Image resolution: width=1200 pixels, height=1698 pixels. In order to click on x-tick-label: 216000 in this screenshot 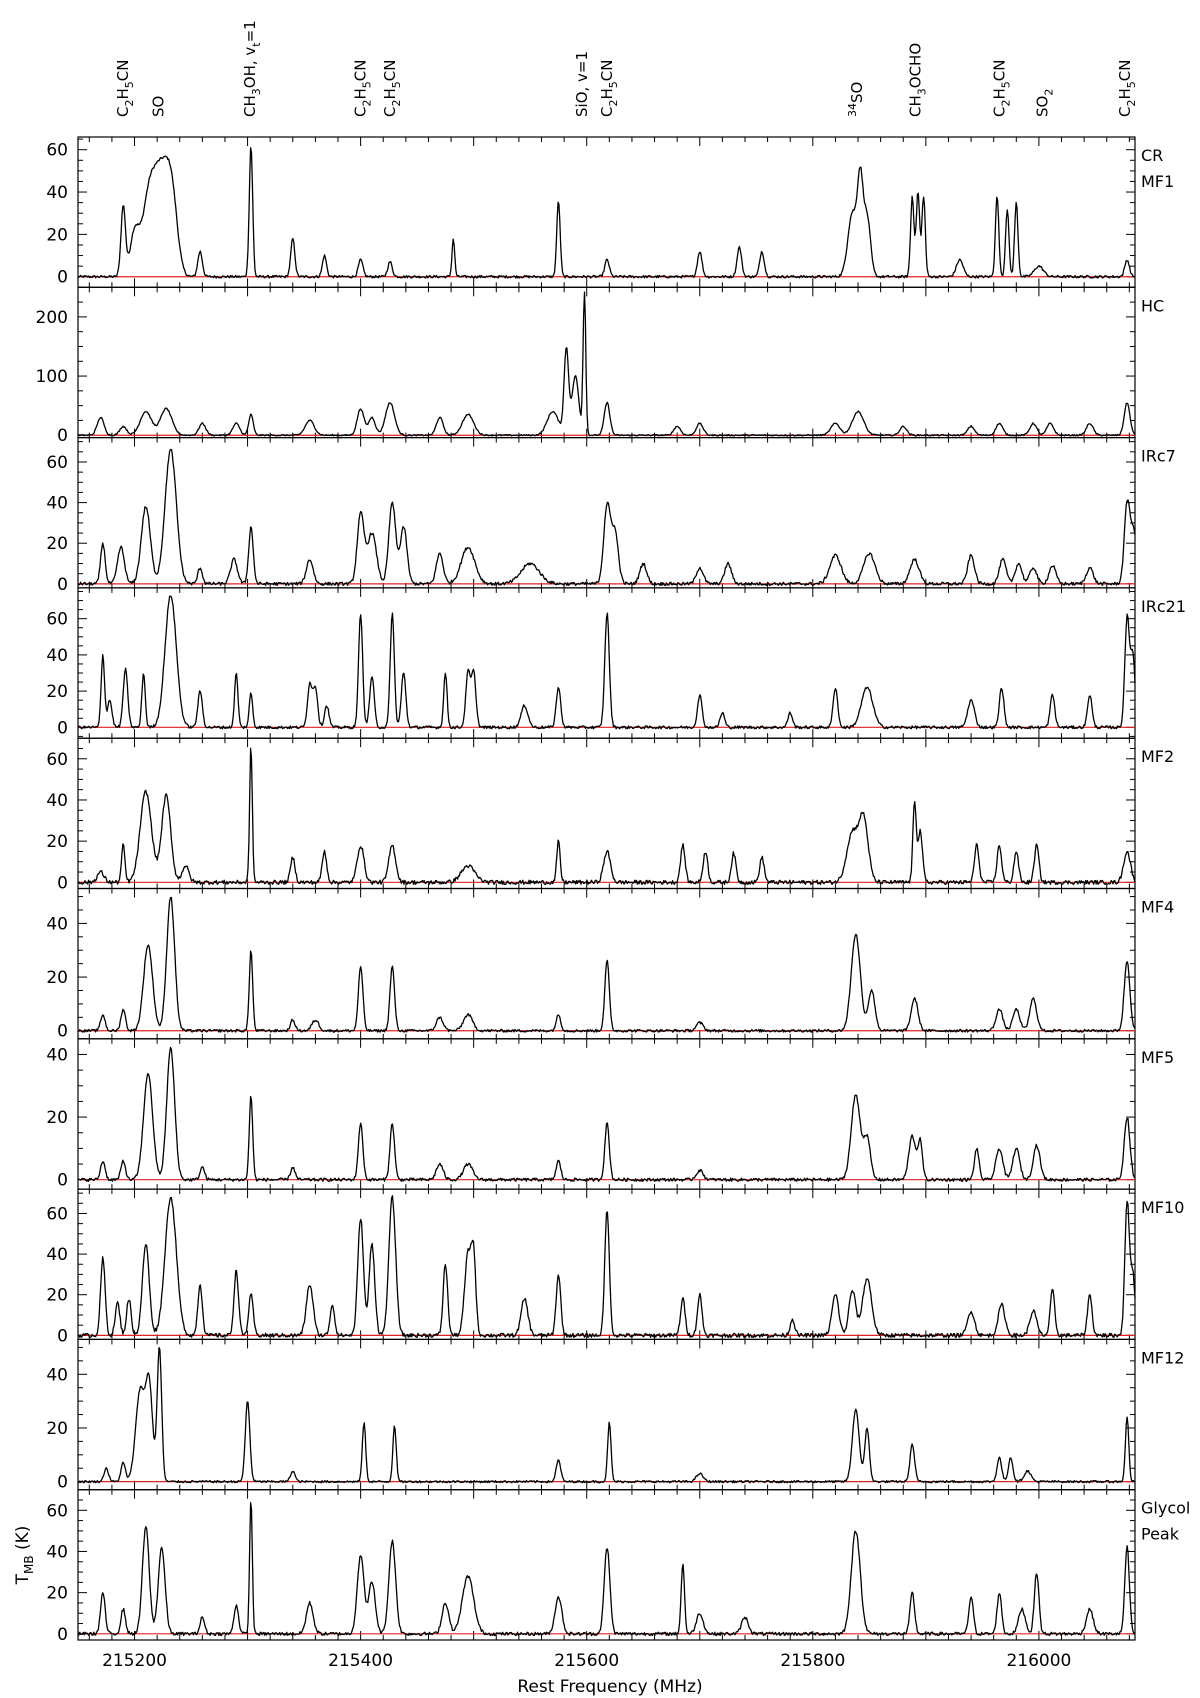, I will do `click(1038, 1661)`.